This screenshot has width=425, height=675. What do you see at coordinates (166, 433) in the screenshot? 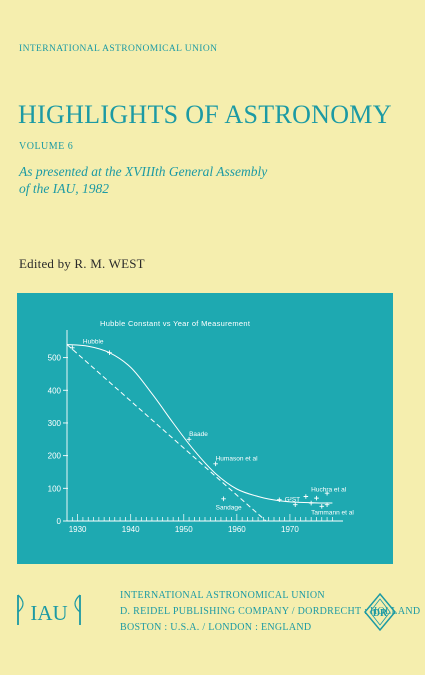
I see `dashed-series-line` at bounding box center [166, 433].